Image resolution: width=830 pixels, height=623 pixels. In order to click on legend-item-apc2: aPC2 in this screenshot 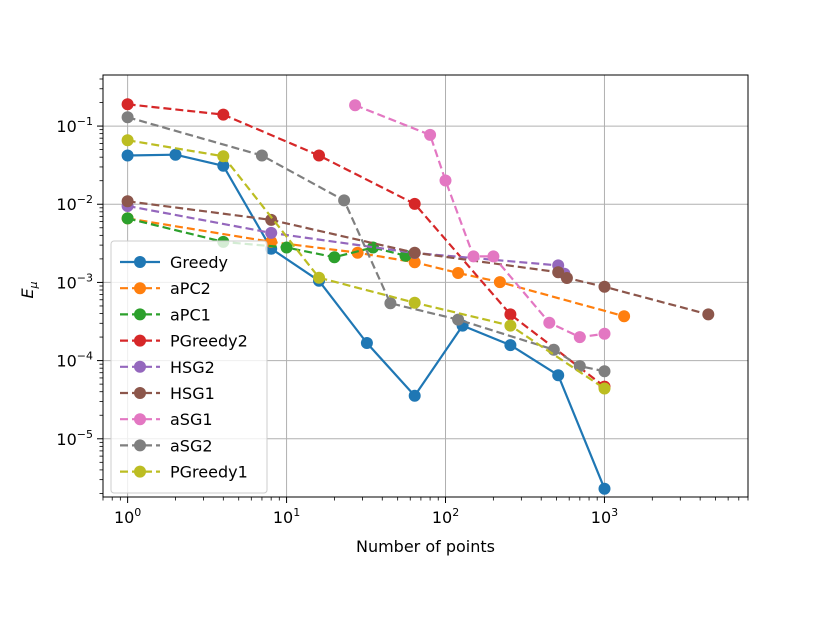, I will do `click(165, 288)`.